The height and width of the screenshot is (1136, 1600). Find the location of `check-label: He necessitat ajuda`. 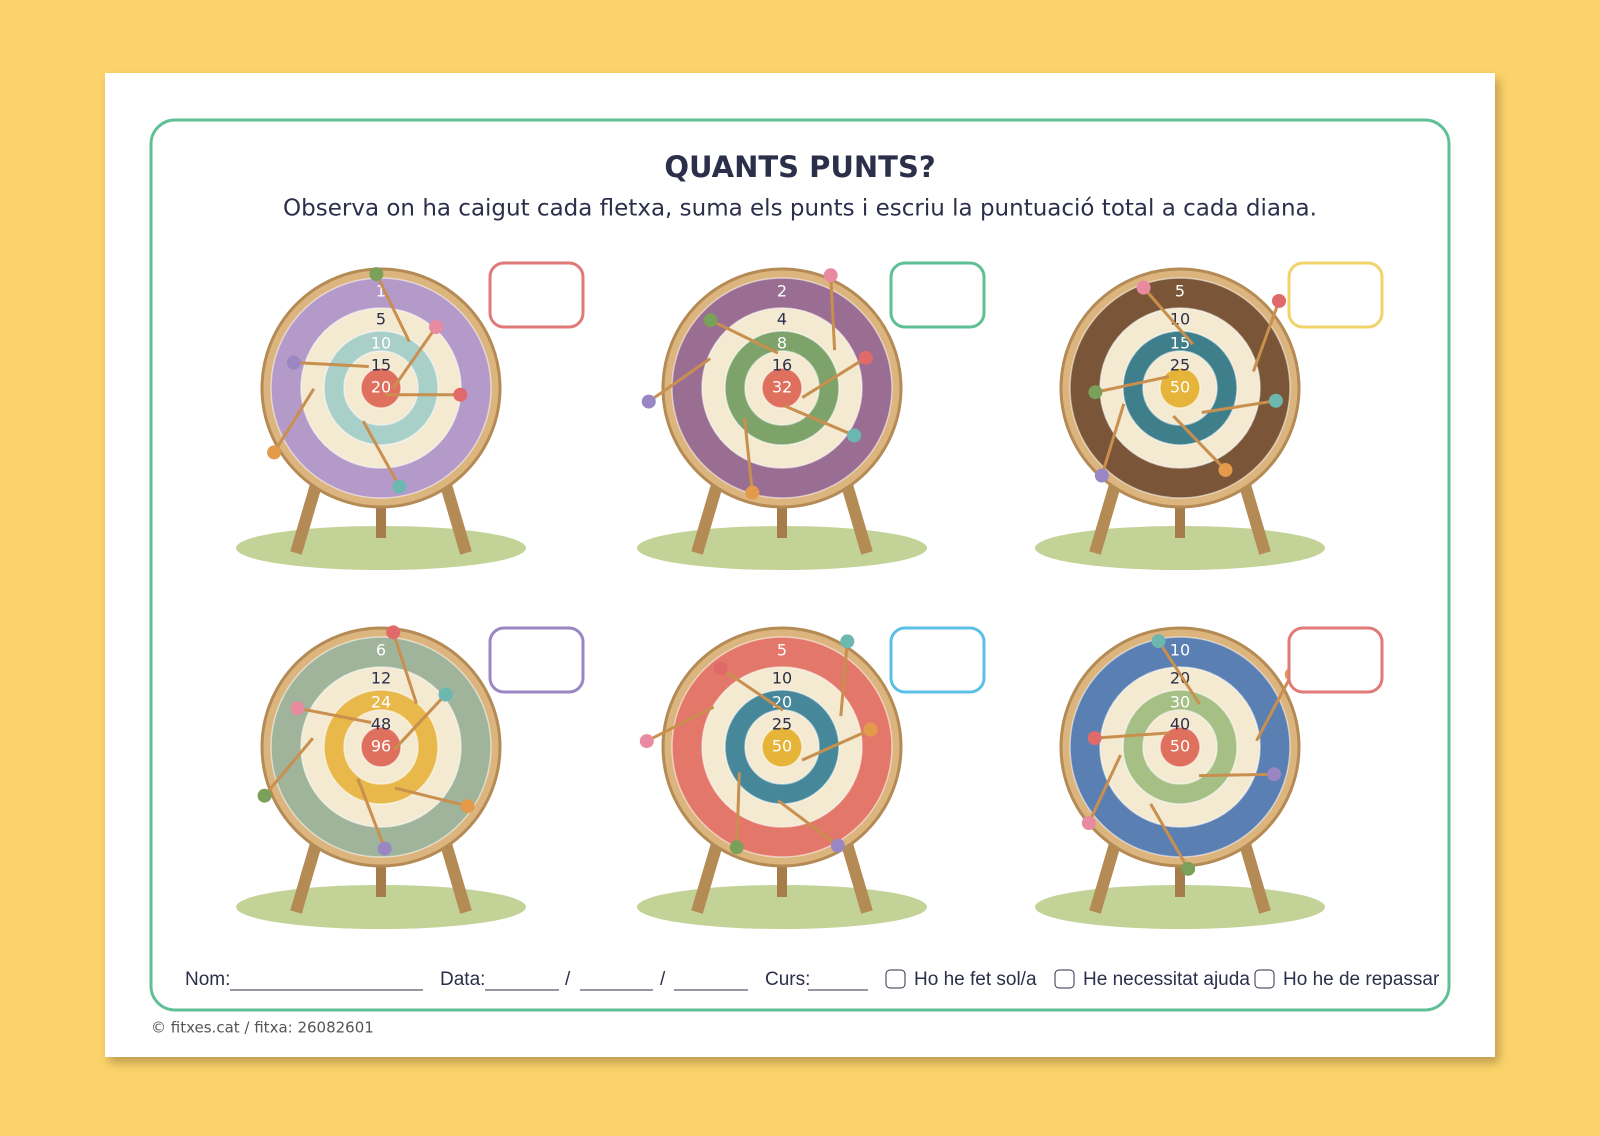

check-label: He necessitat ajuda is located at coordinates (1166, 979).